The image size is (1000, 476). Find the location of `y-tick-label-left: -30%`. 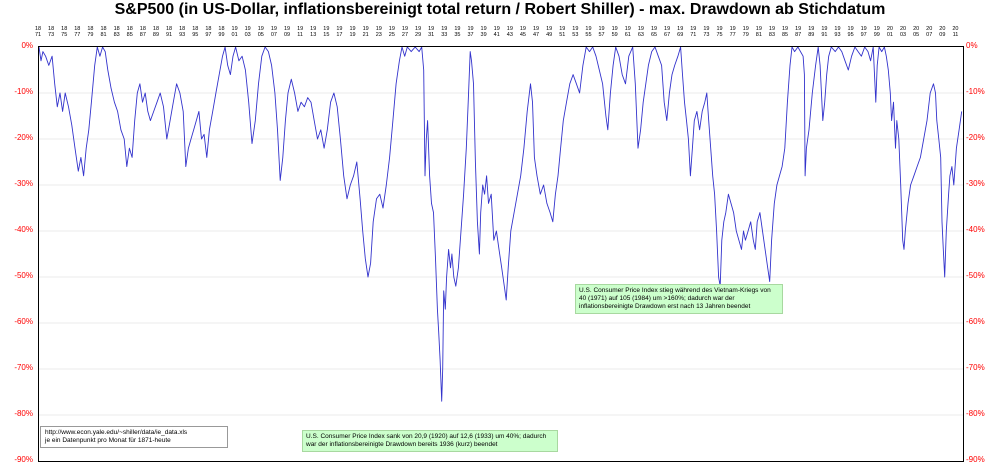

y-tick-label-left: -30% is located at coordinates (23, 183).